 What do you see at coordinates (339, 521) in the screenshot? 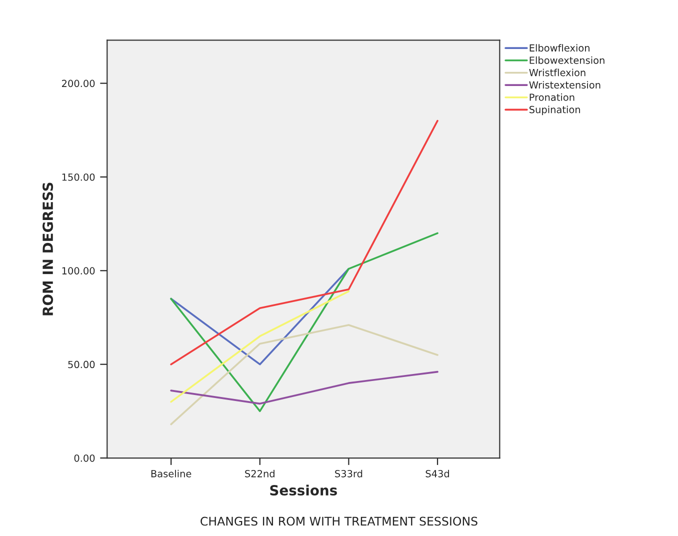
I see `text: CHANGES IN ROM WITH TREATMENT SESSIONS` at bounding box center [339, 521].